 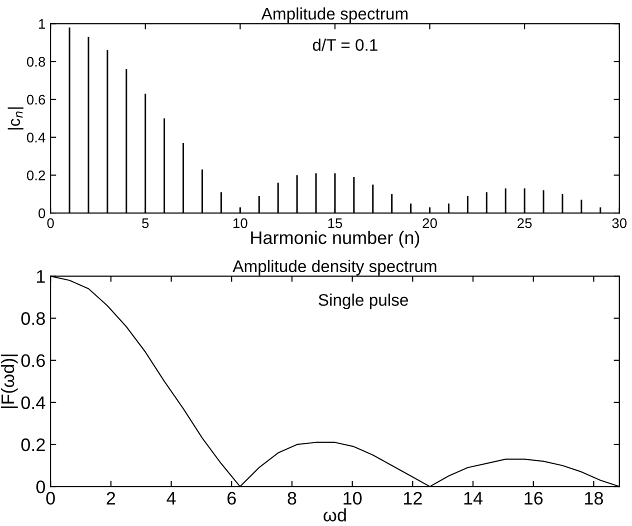 What do you see at coordinates (16, 118) in the screenshot?
I see `y-axis-title: |c$_{n}$|` at bounding box center [16, 118].